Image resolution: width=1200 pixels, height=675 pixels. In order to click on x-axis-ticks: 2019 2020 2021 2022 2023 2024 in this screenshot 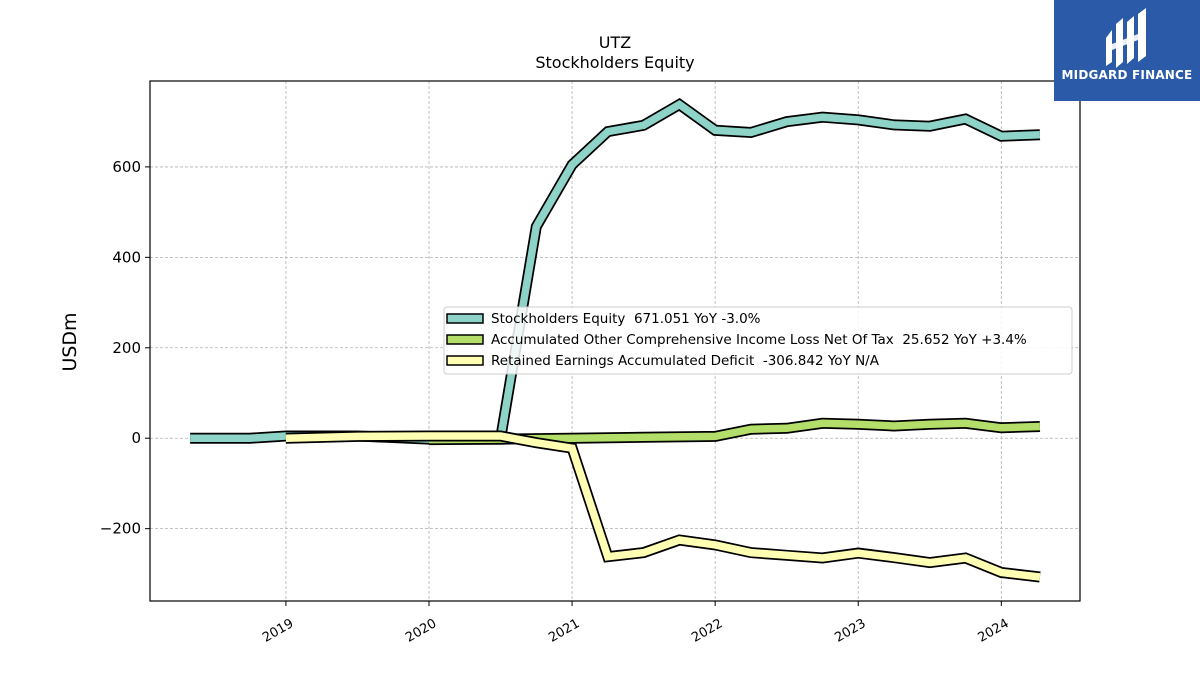, I will do `click(636, 623)`.